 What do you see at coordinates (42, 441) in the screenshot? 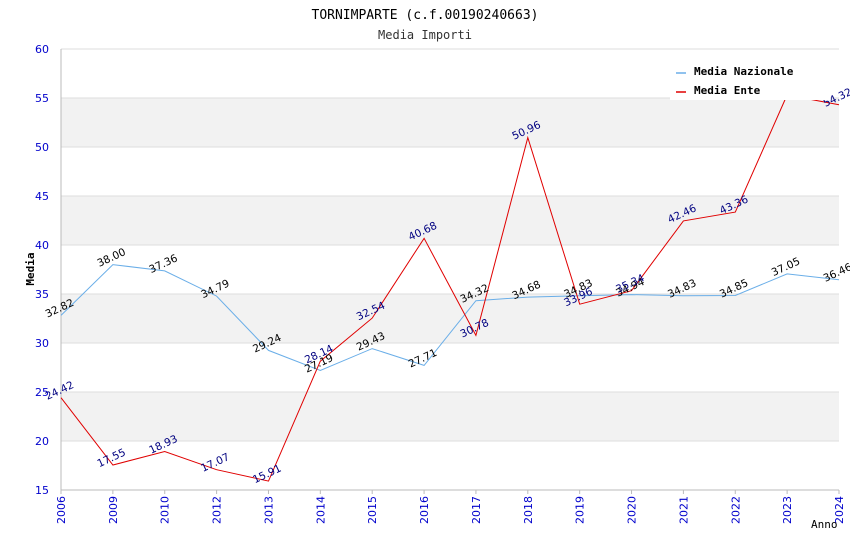
I see `y-tick-label: 20` at bounding box center [42, 441].